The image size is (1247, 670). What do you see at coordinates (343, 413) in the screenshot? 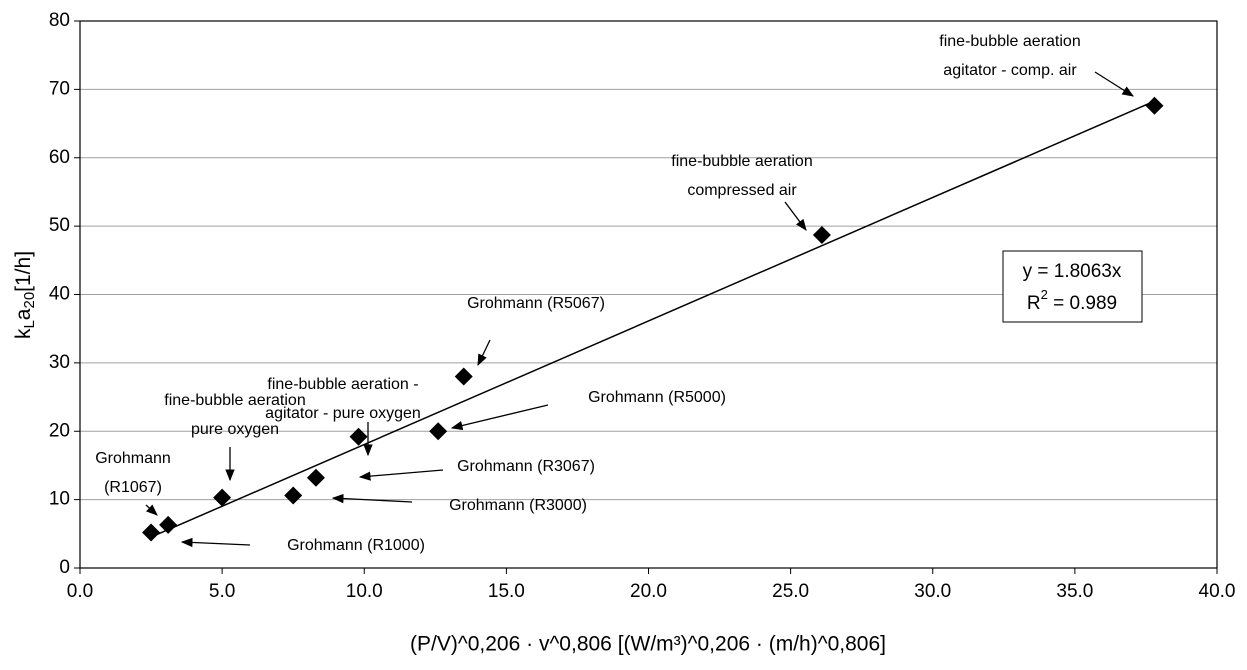
I see `annotation: agitator - pure oxygen` at bounding box center [343, 413].